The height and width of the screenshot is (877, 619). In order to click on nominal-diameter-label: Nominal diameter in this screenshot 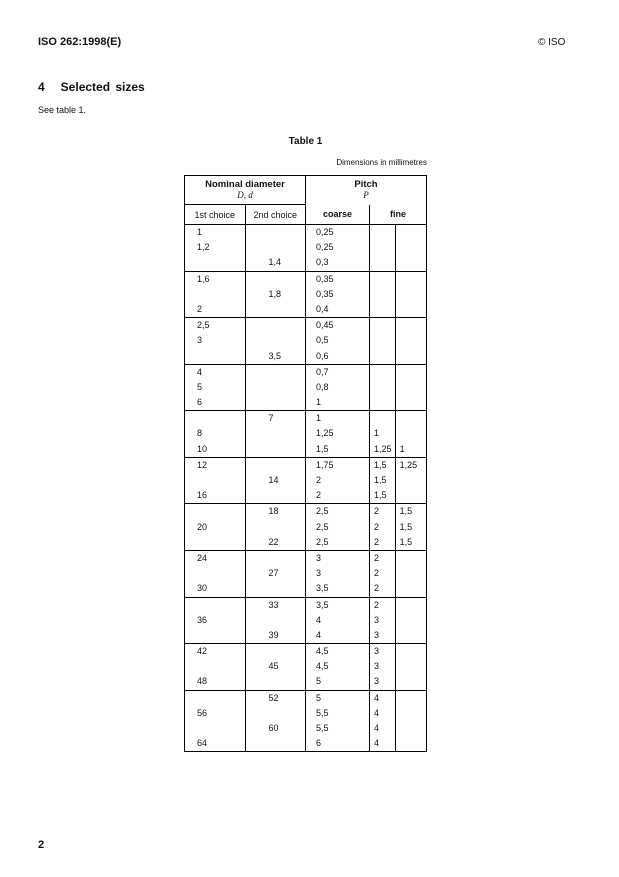, I will do `click(245, 184)`.